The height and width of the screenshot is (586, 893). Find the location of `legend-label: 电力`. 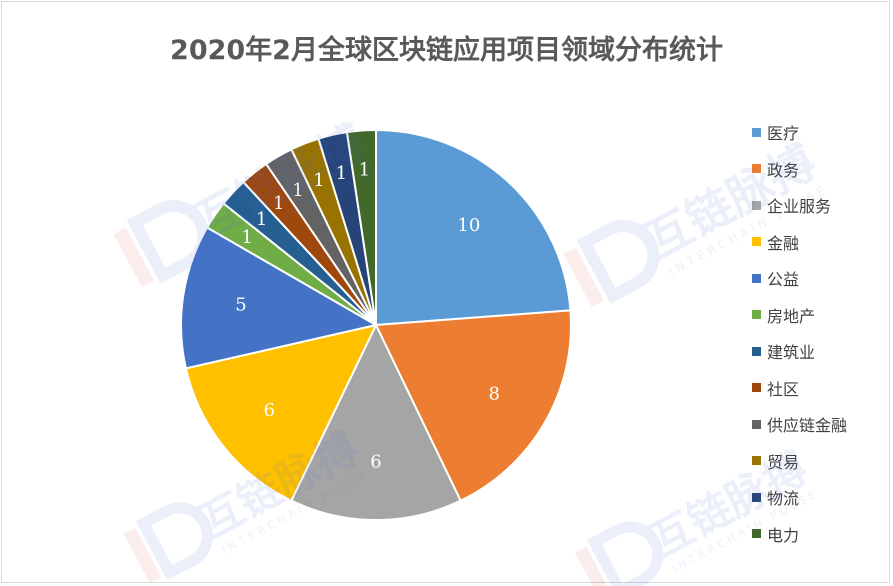

legend-label: 电力 is located at coordinates (783, 535).